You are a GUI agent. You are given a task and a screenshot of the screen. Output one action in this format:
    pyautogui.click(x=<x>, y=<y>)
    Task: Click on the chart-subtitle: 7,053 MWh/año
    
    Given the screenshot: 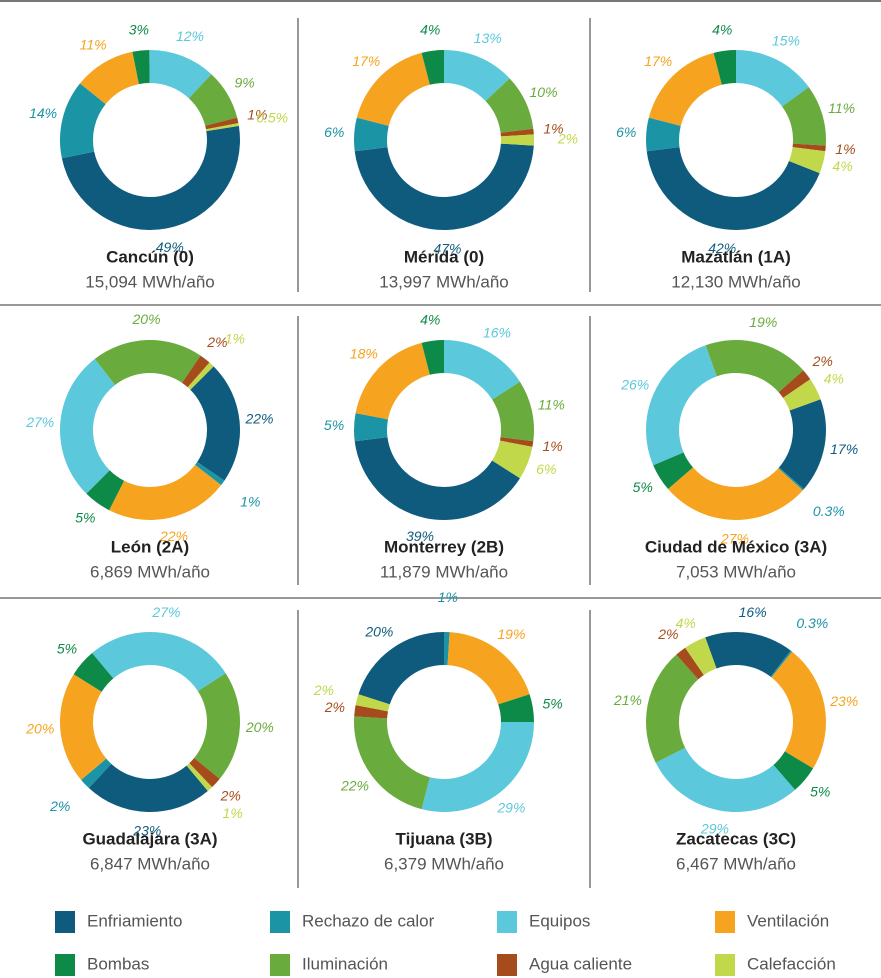 What is the action you would take?
    pyautogui.click(x=736, y=571)
    